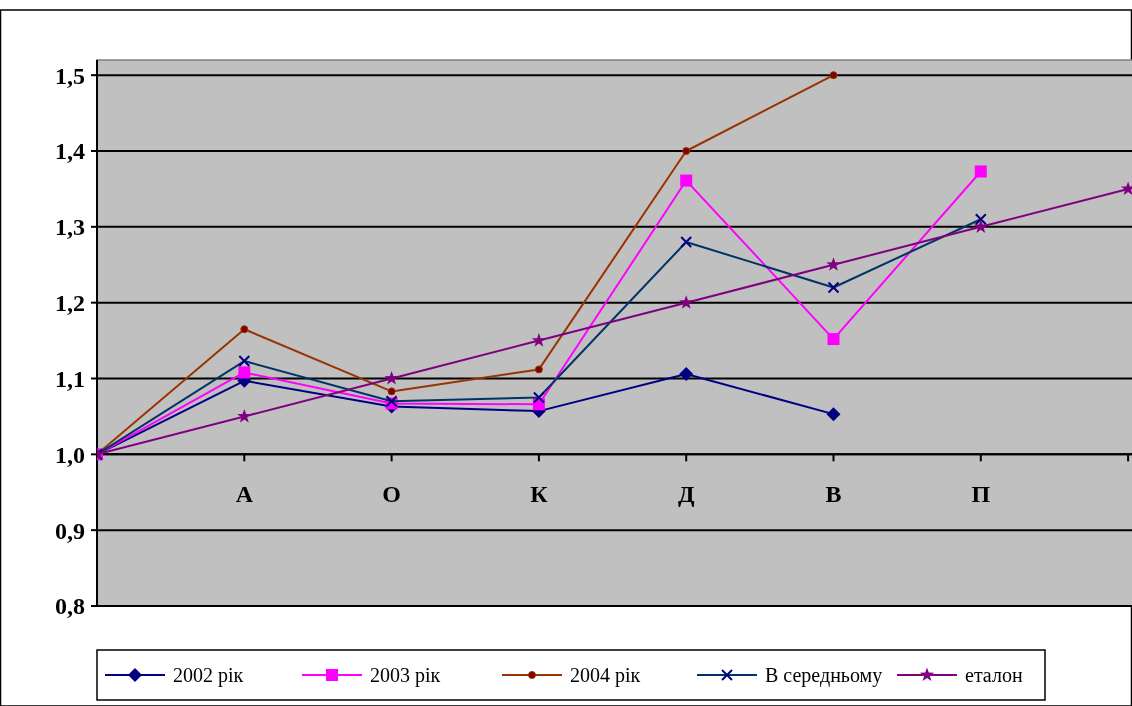  I want to click on x-tick-label: К, so click(539, 494).